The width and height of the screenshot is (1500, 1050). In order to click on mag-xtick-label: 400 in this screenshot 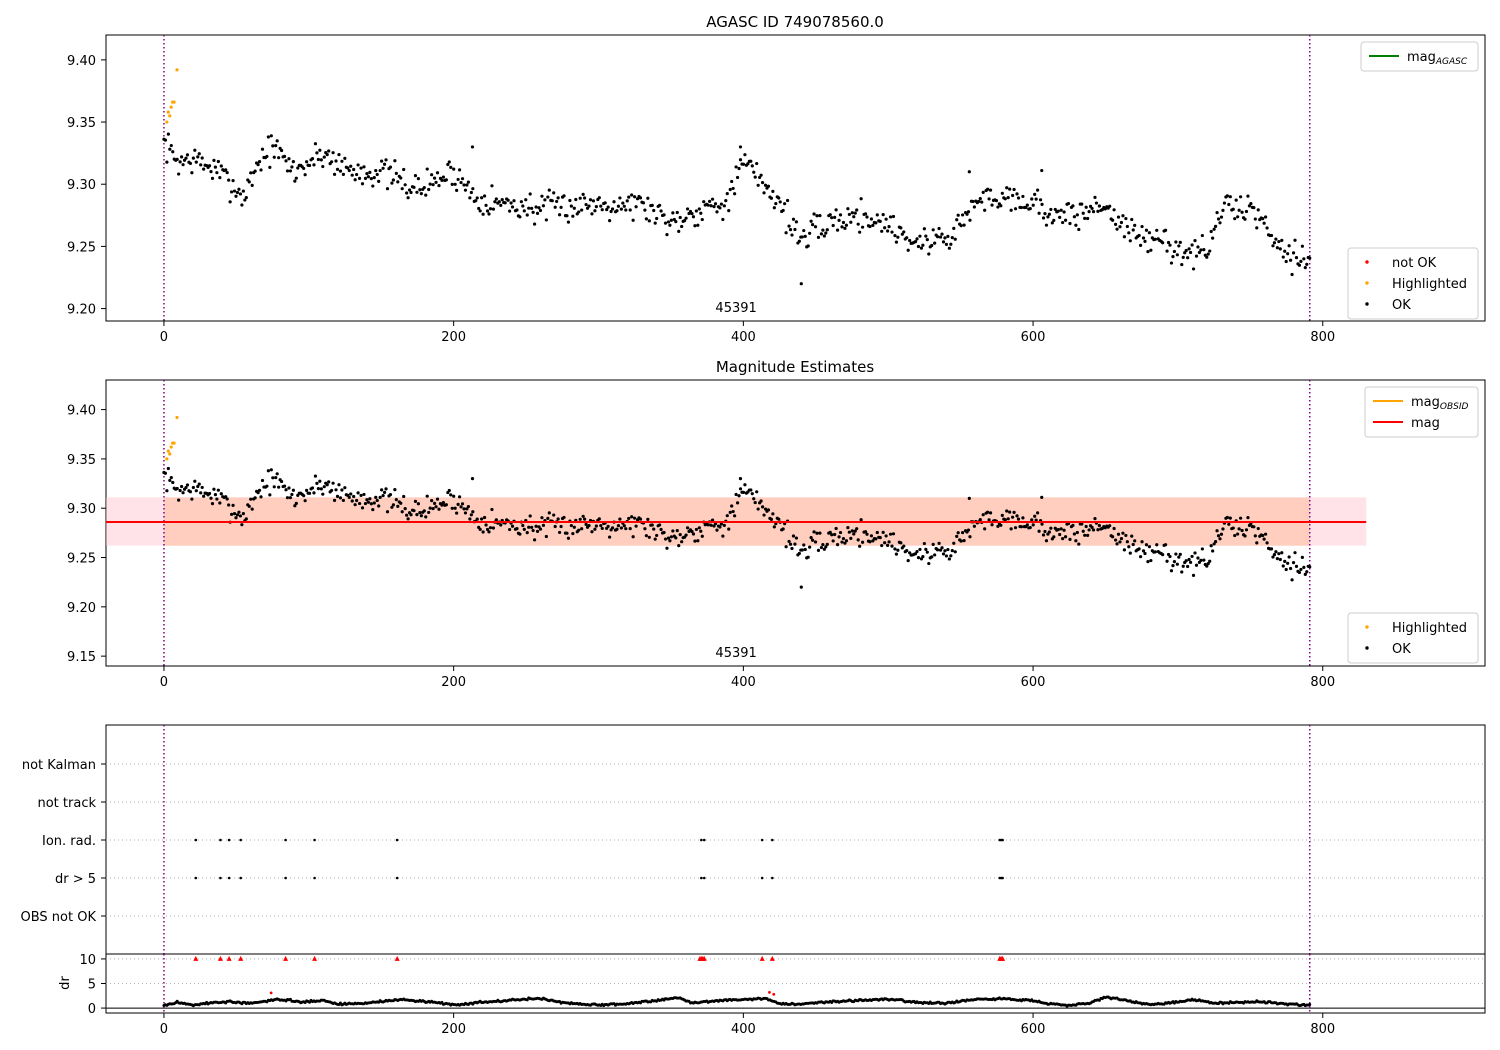, I will do `click(743, 682)`.